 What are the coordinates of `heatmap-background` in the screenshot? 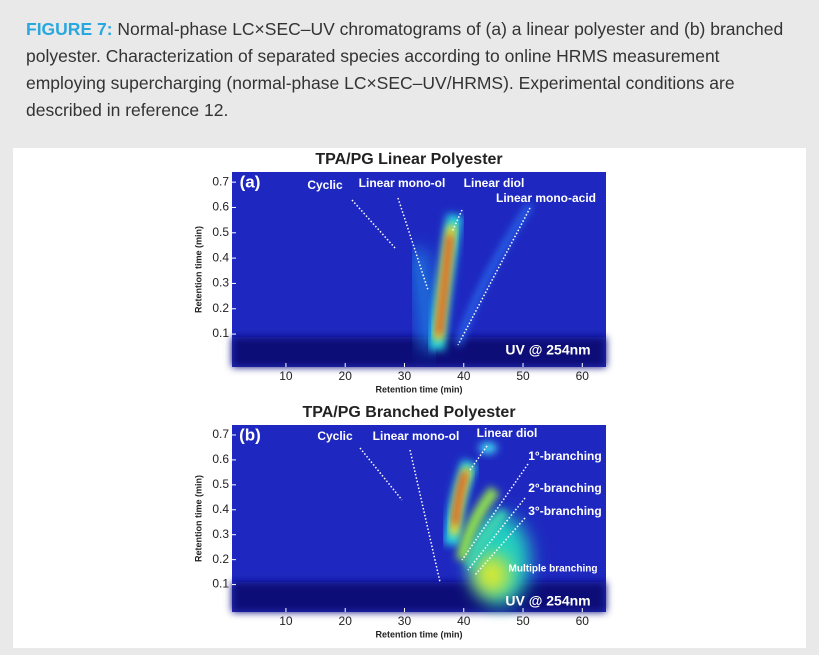 It's located at (419, 518).